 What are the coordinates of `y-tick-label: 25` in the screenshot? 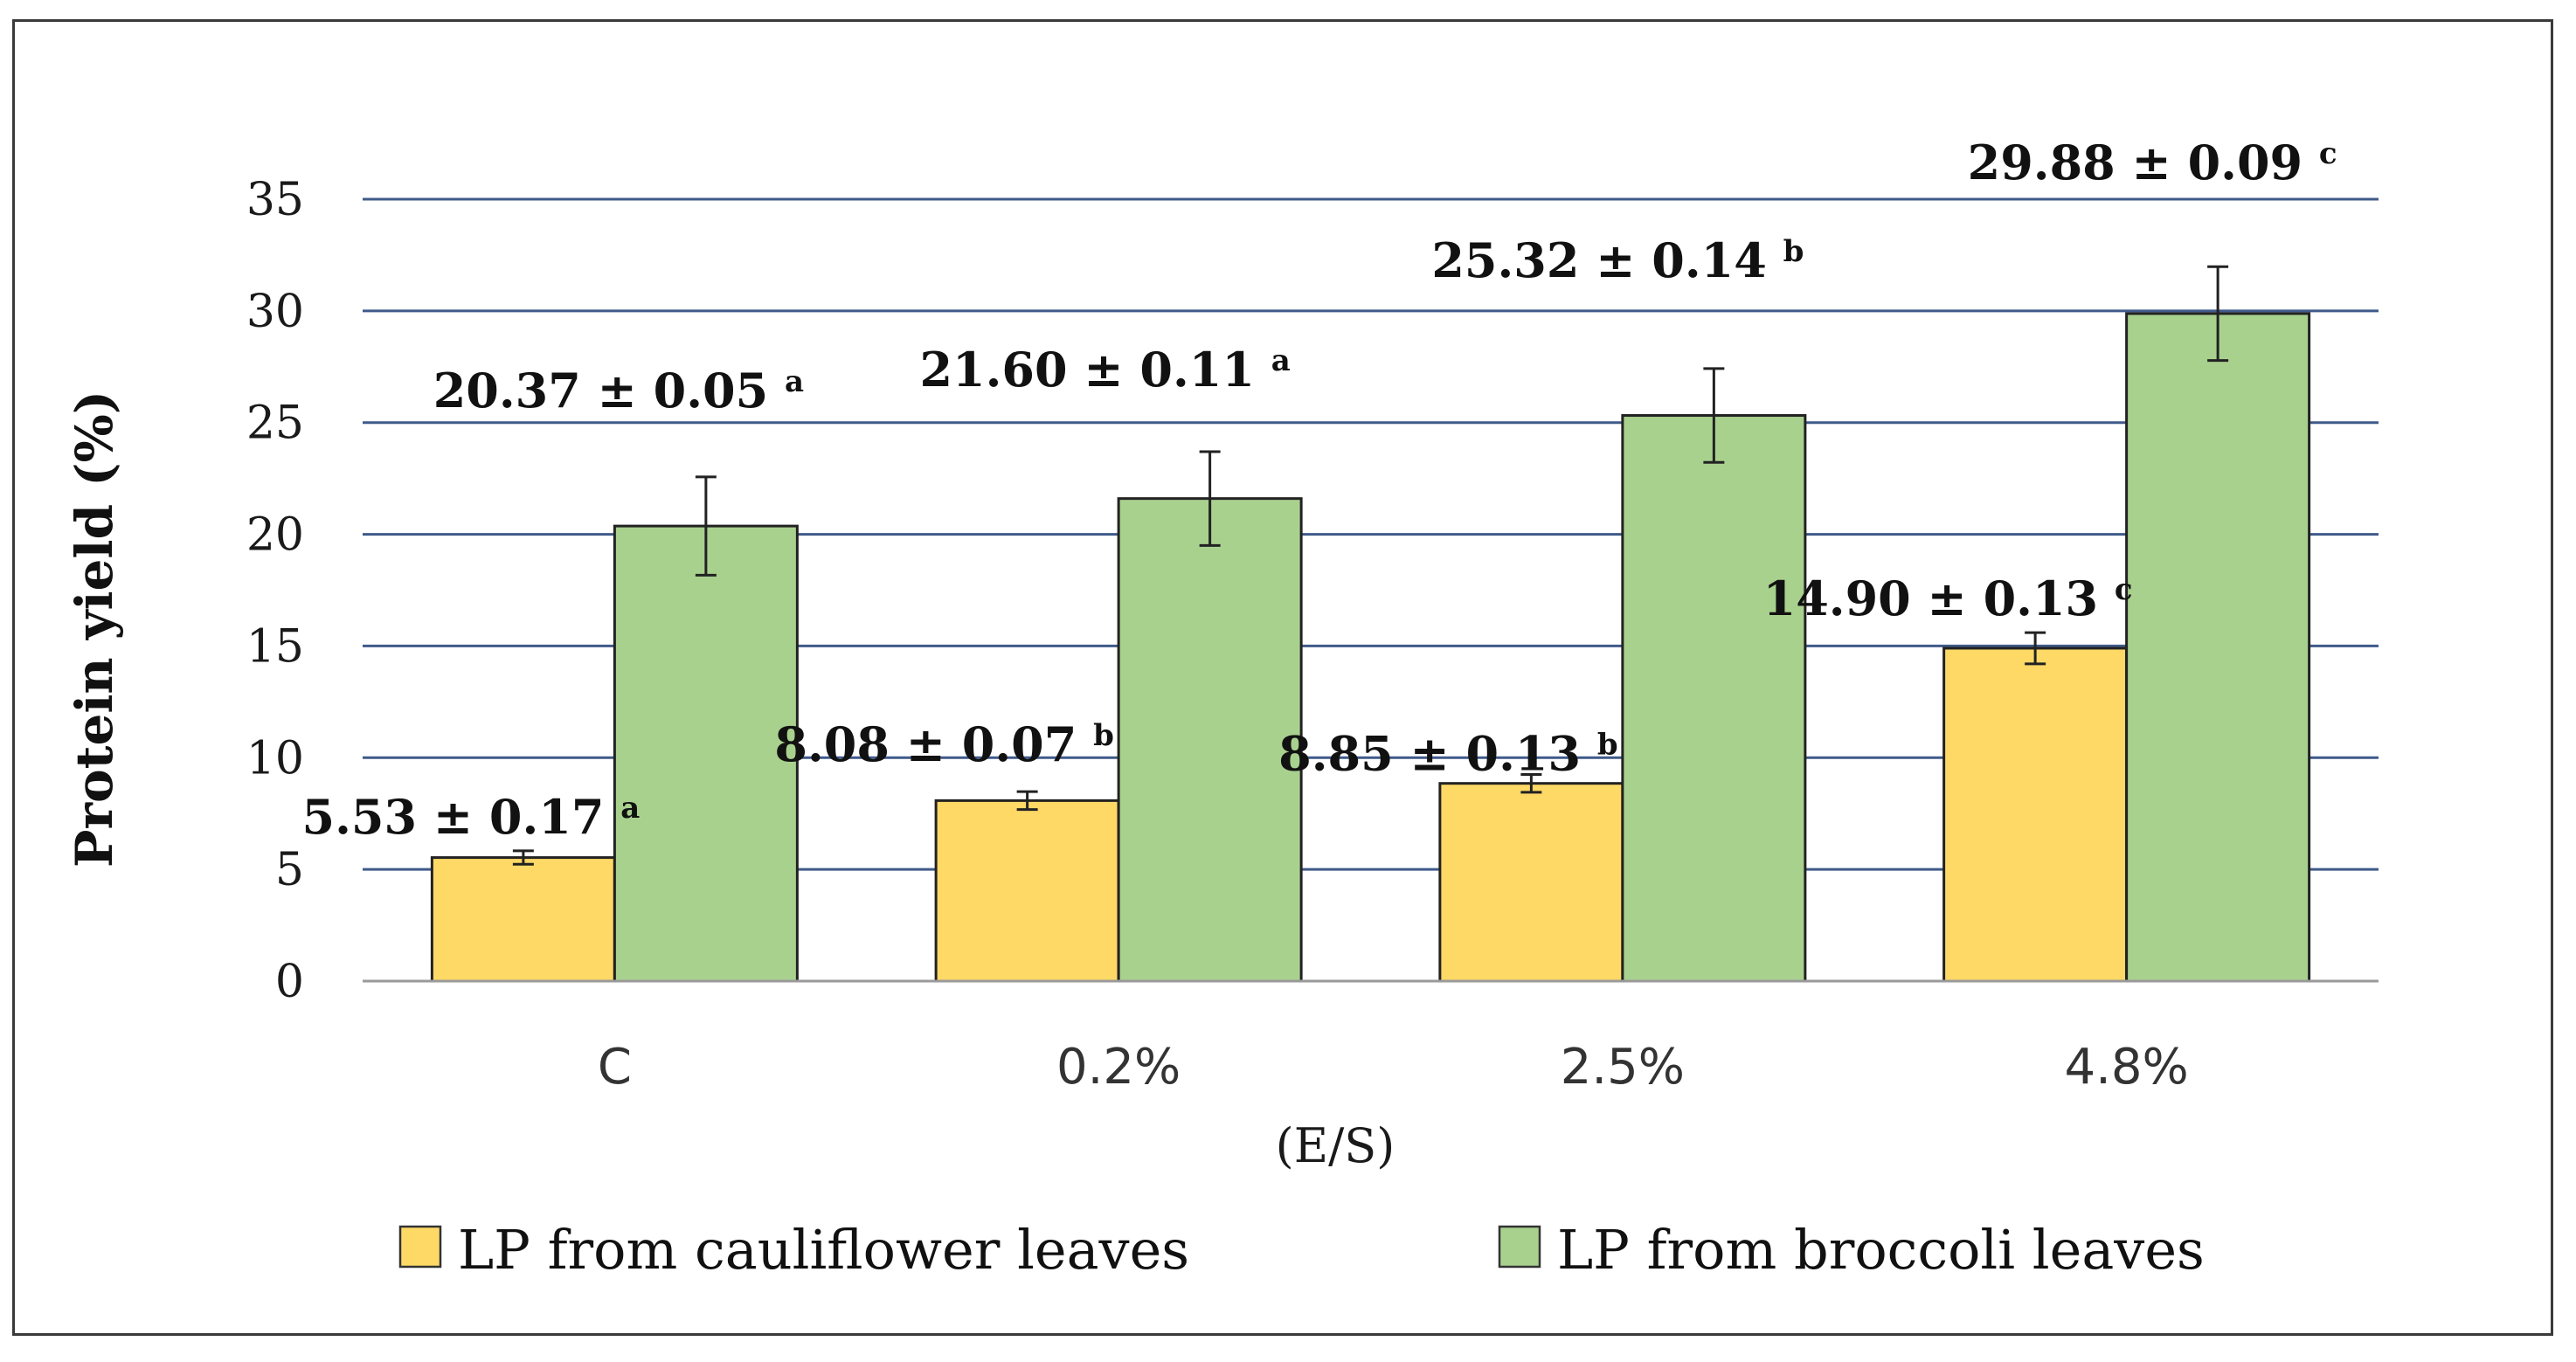 It's located at (275, 424).